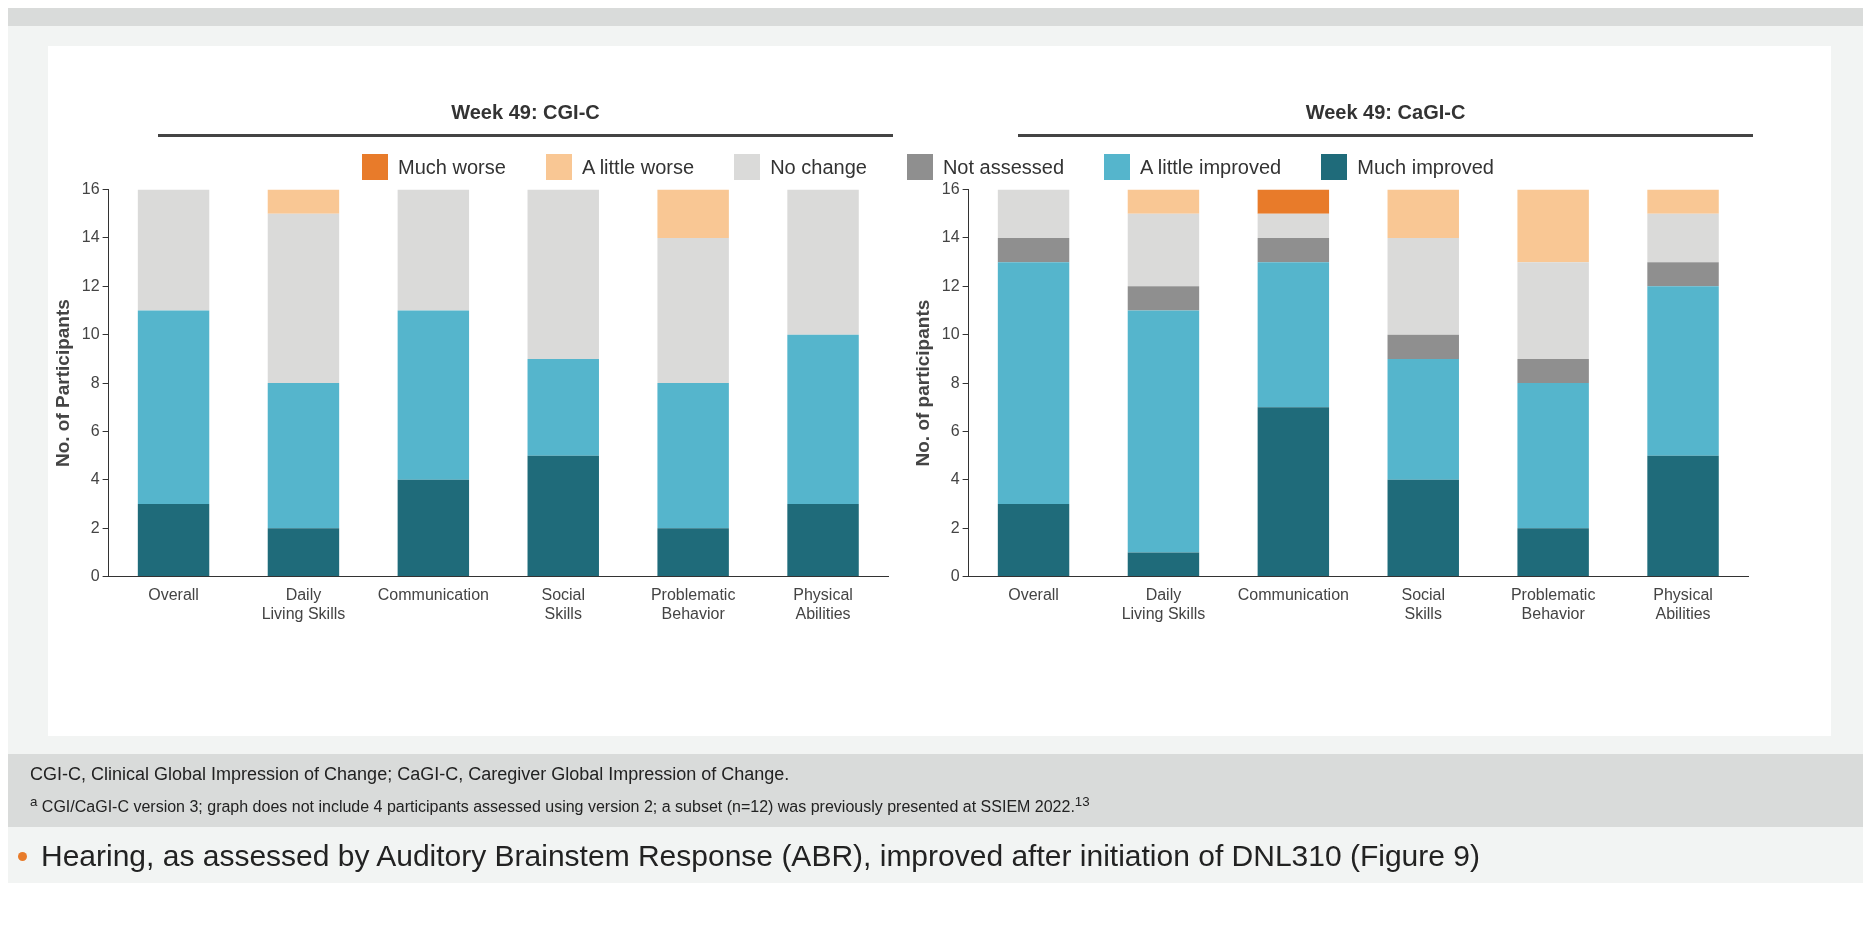 This screenshot has height=947, width=1871. Describe the element at coordinates (525, 119) in the screenshot. I see `chart-title: Week 49: CGI-C` at that location.